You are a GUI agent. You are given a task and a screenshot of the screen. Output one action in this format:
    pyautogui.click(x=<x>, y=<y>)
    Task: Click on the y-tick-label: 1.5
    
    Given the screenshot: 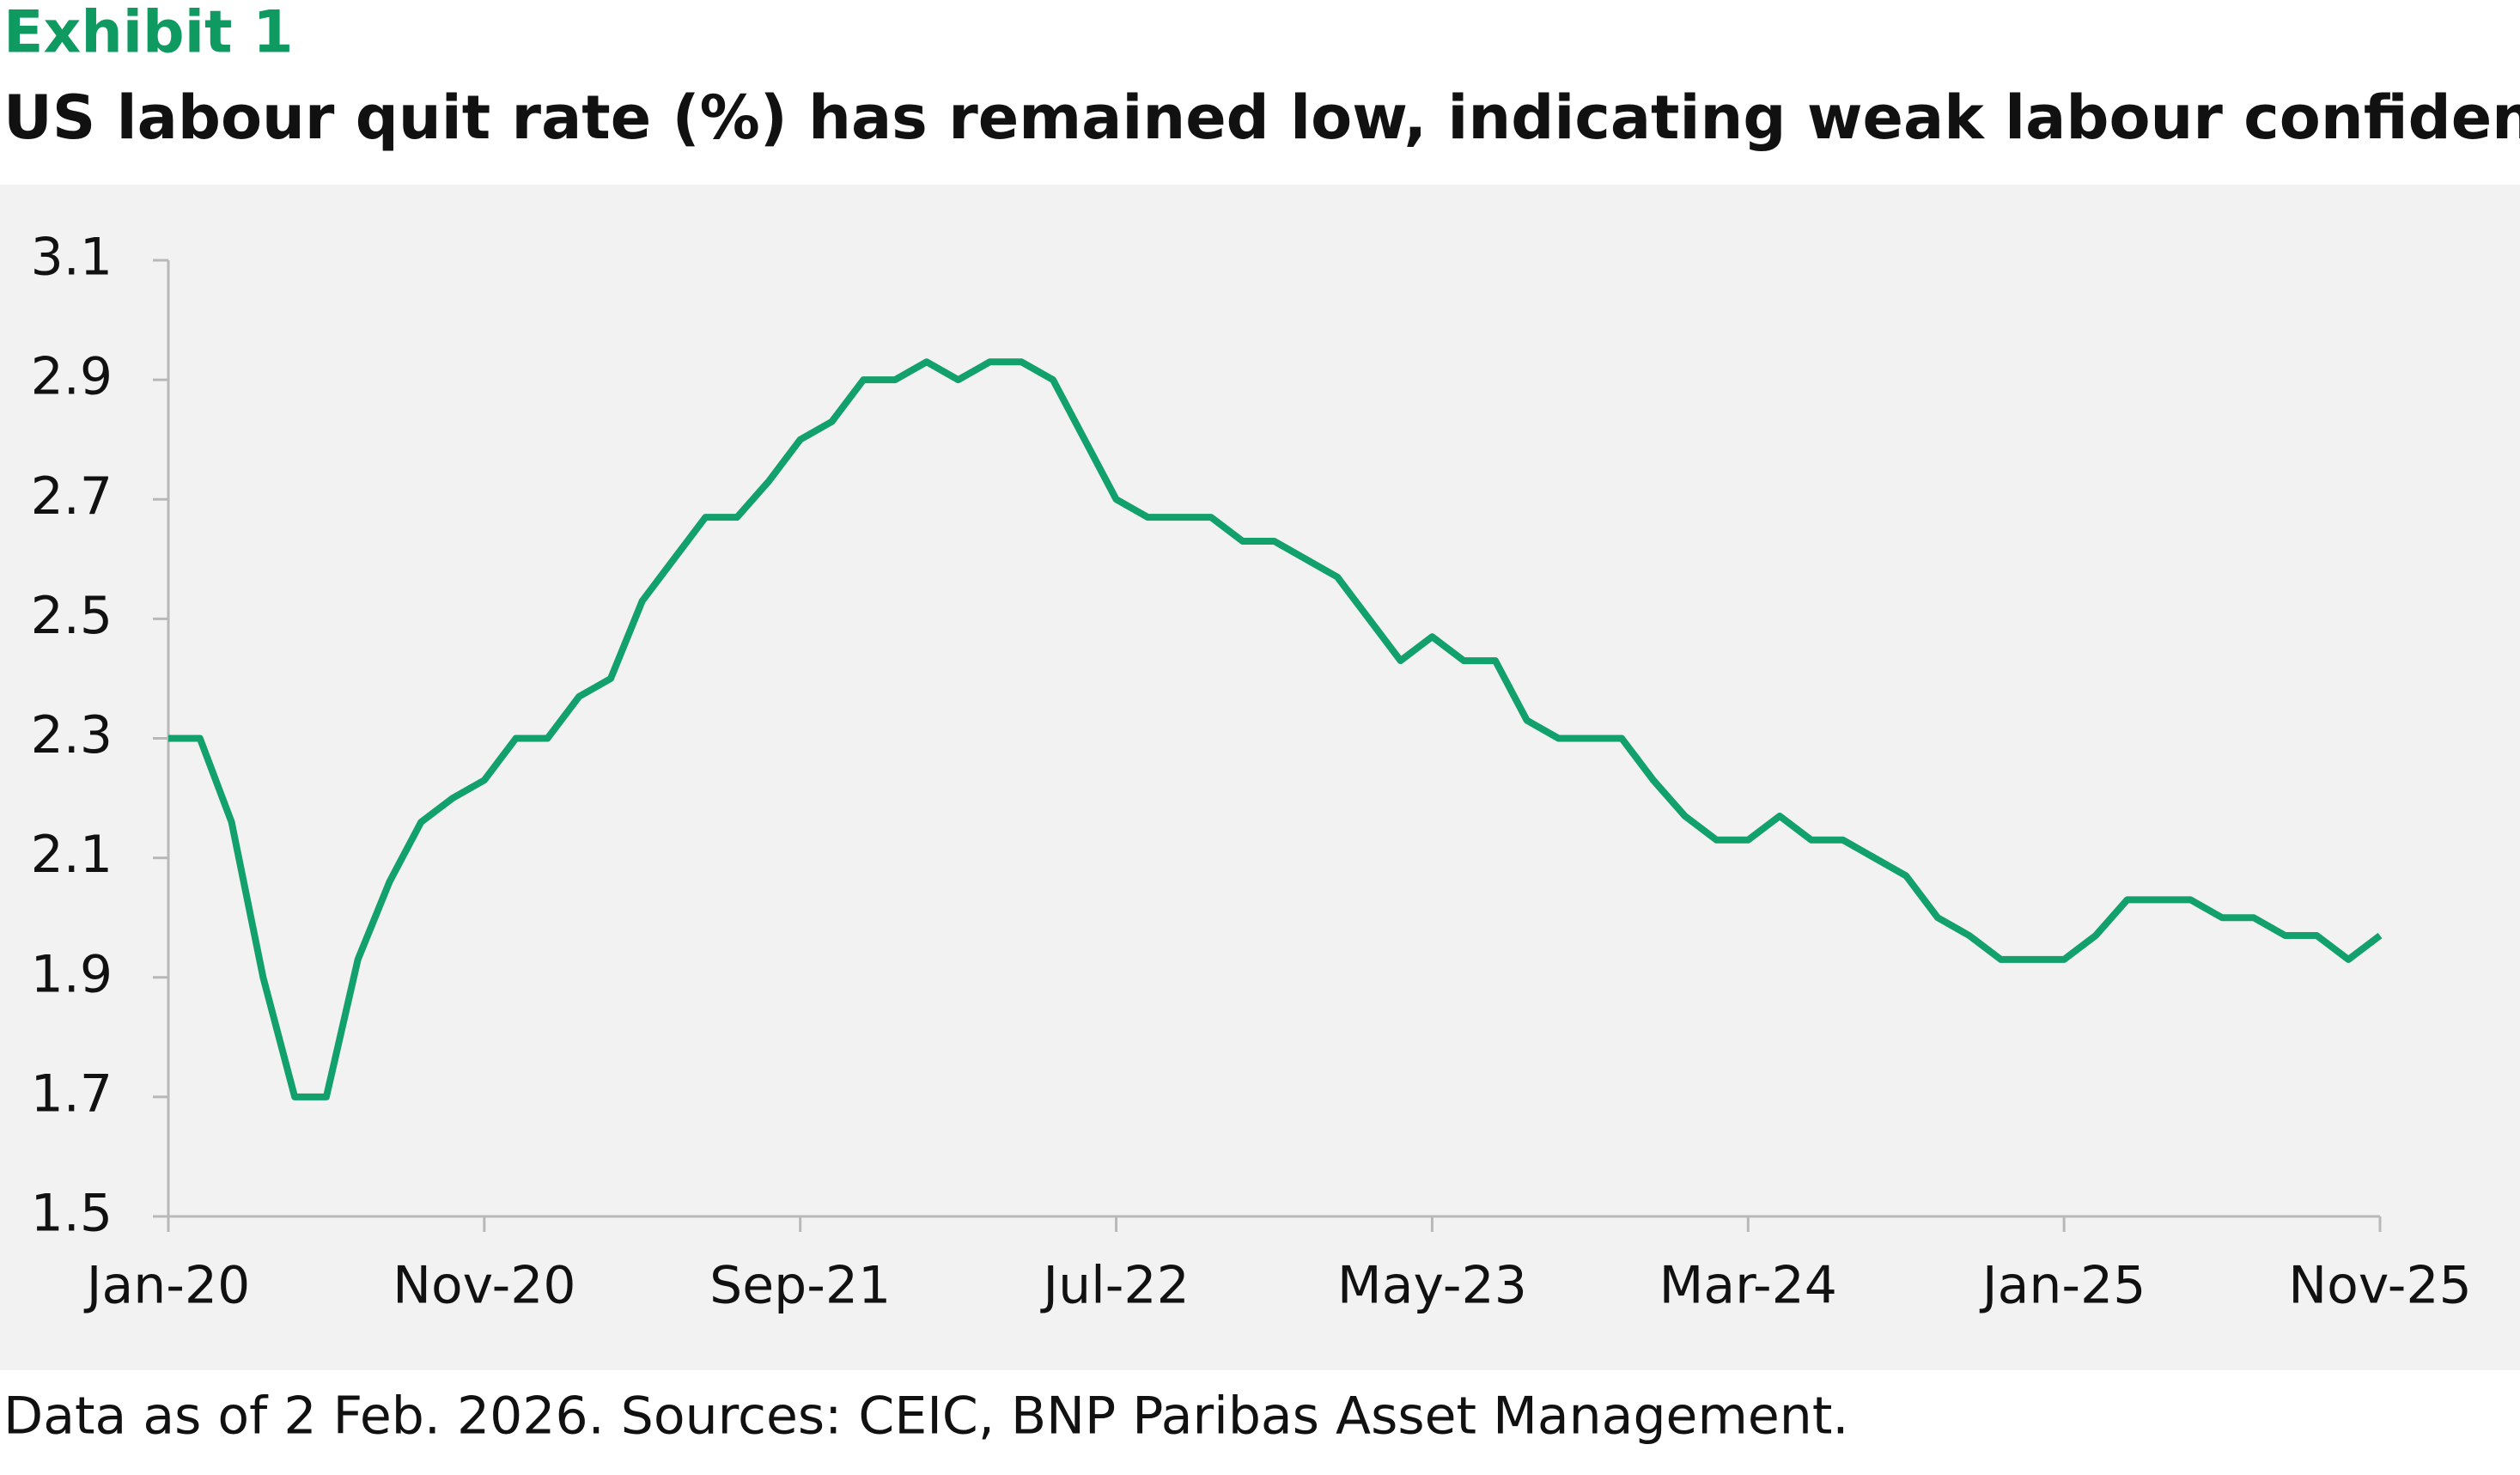 What is the action you would take?
    pyautogui.click(x=72, y=1214)
    